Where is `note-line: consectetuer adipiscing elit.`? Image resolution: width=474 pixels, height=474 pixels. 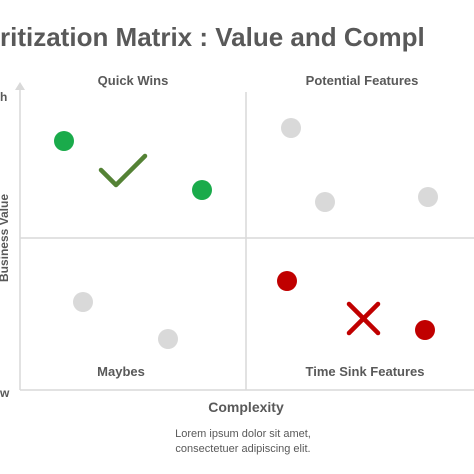
note-line: consectetuer adipiscing elit. is located at coordinates (243, 449).